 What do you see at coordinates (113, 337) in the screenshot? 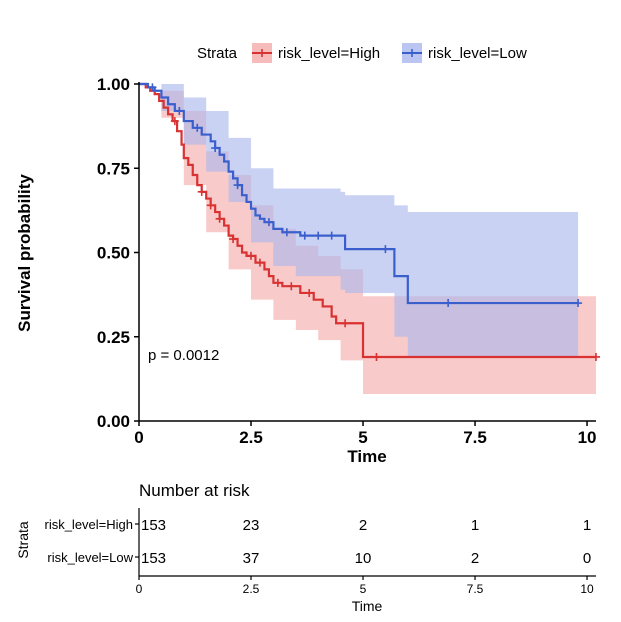
I see `y-tick-label: 0.25` at bounding box center [113, 337].